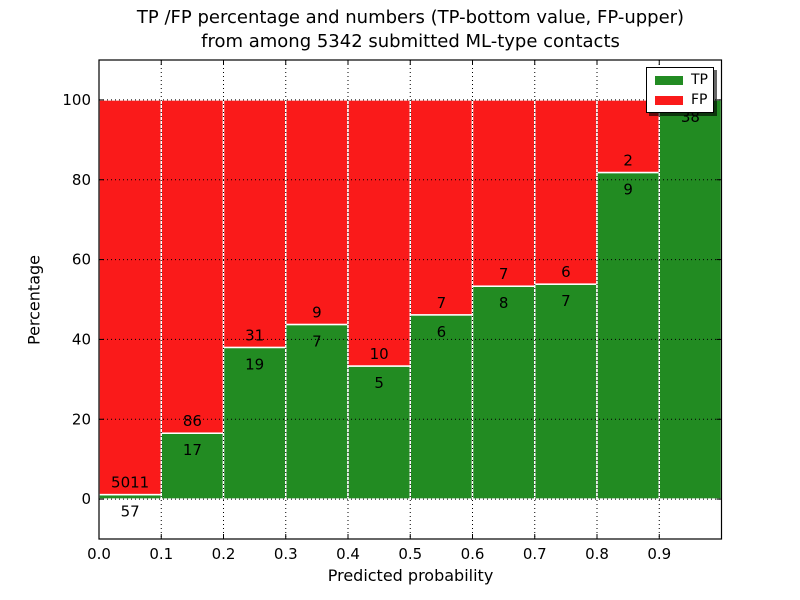  What do you see at coordinates (317, 312) in the screenshot?
I see `bar-fp-count-label: 9` at bounding box center [317, 312].